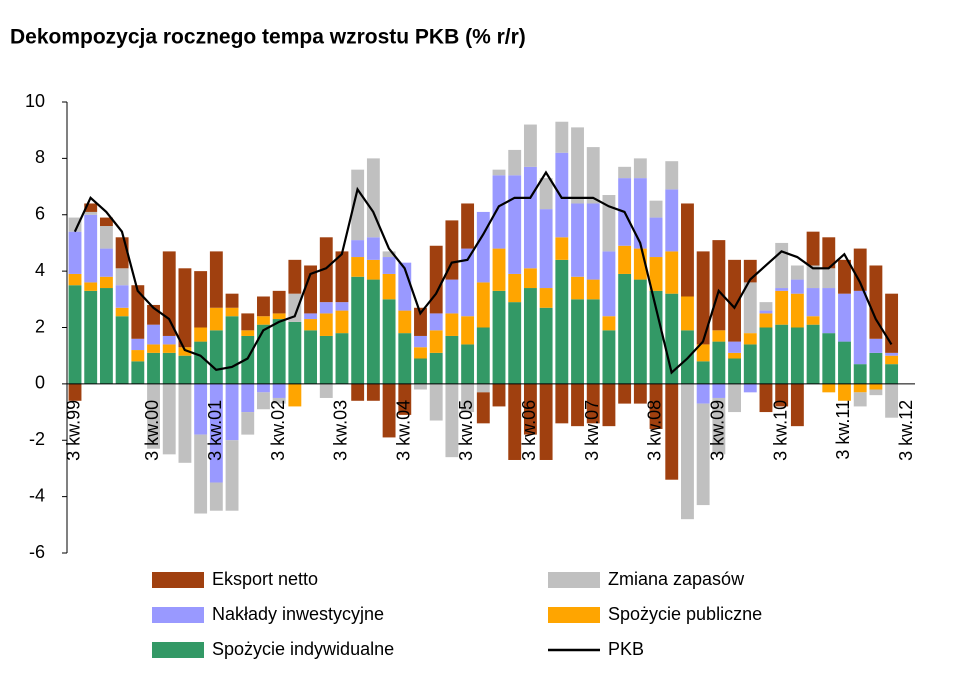 This screenshot has height=682, width=960. I want to click on x-tick-label: 3 kw.02, so click(278, 430).